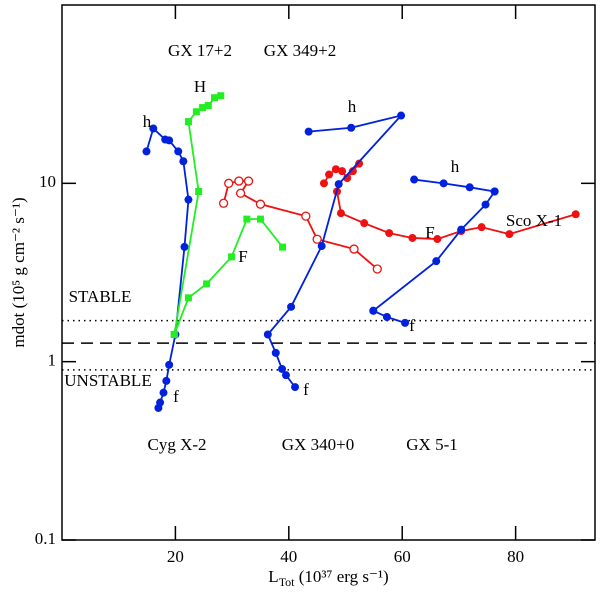 This screenshot has height=598, width=600. What do you see at coordinates (100, 296) in the screenshot?
I see `annotation: STABLE` at bounding box center [100, 296].